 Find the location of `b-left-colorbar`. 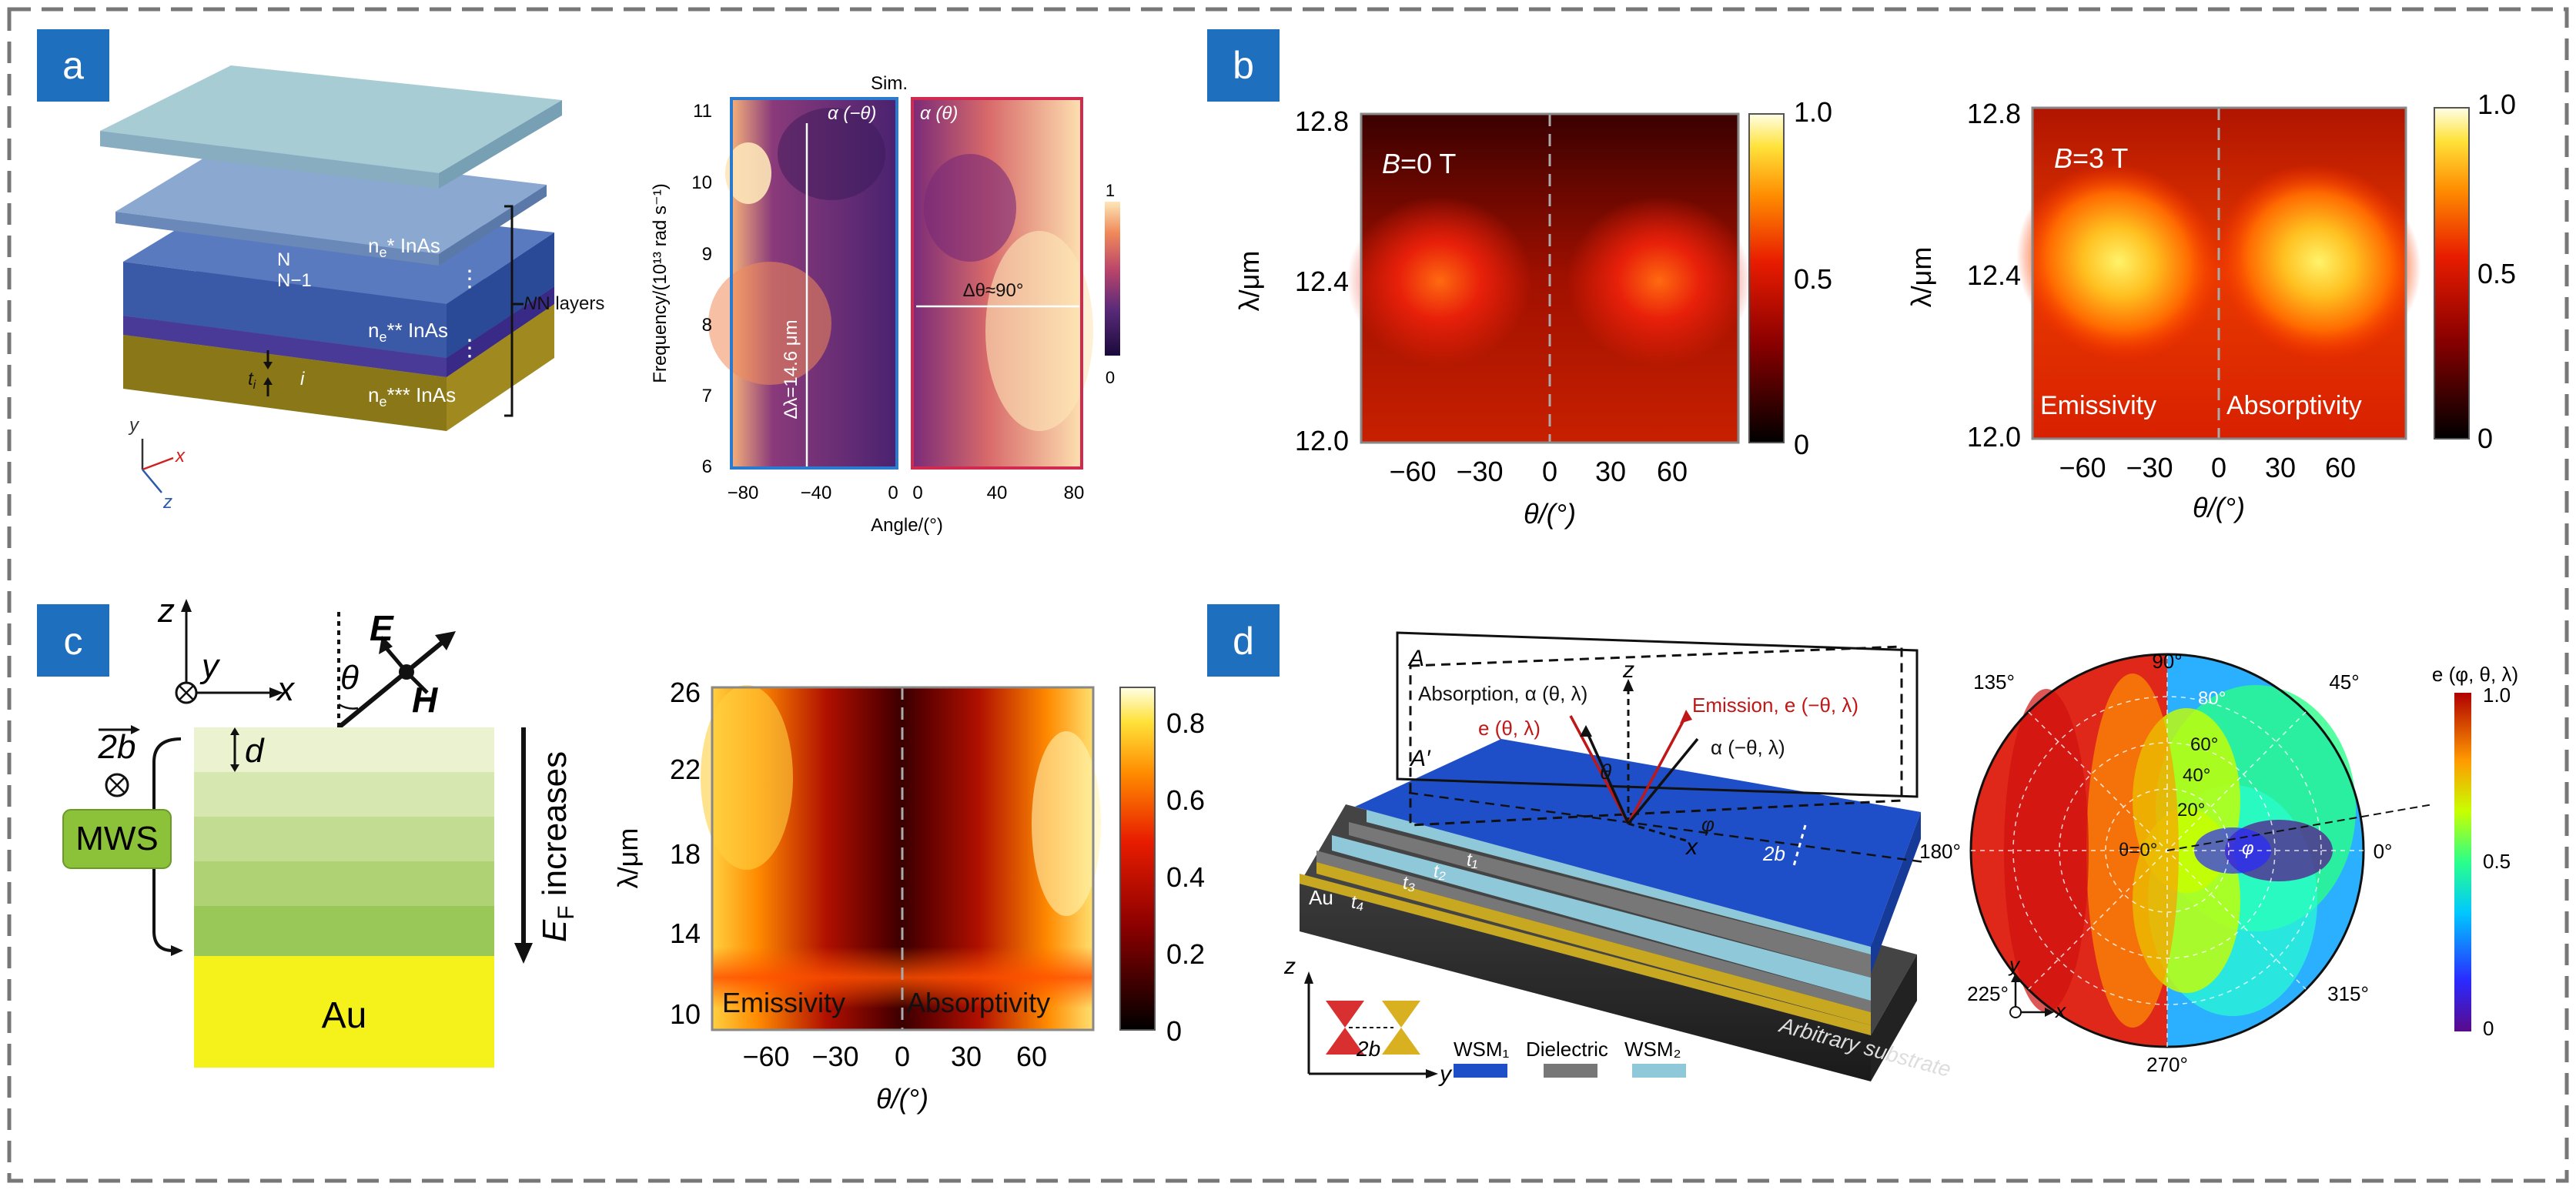

b-left-colorbar is located at coordinates (1767, 278).